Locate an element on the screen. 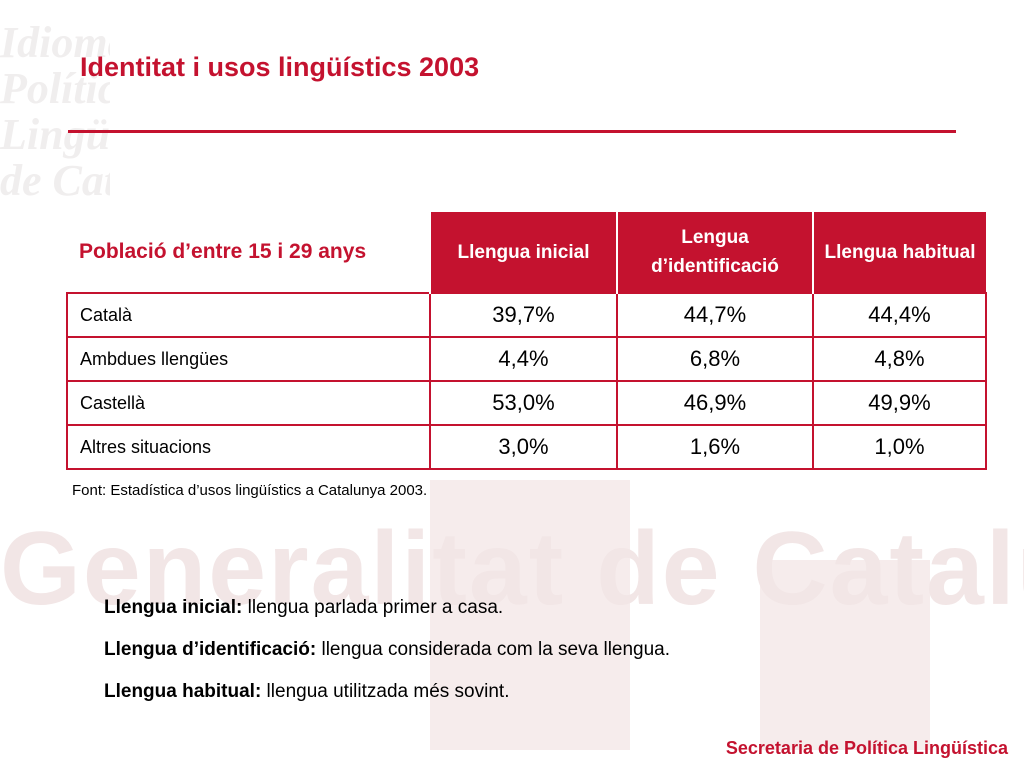  footer-organization: Secretaria de Política Lingüística is located at coordinates (866, 748).